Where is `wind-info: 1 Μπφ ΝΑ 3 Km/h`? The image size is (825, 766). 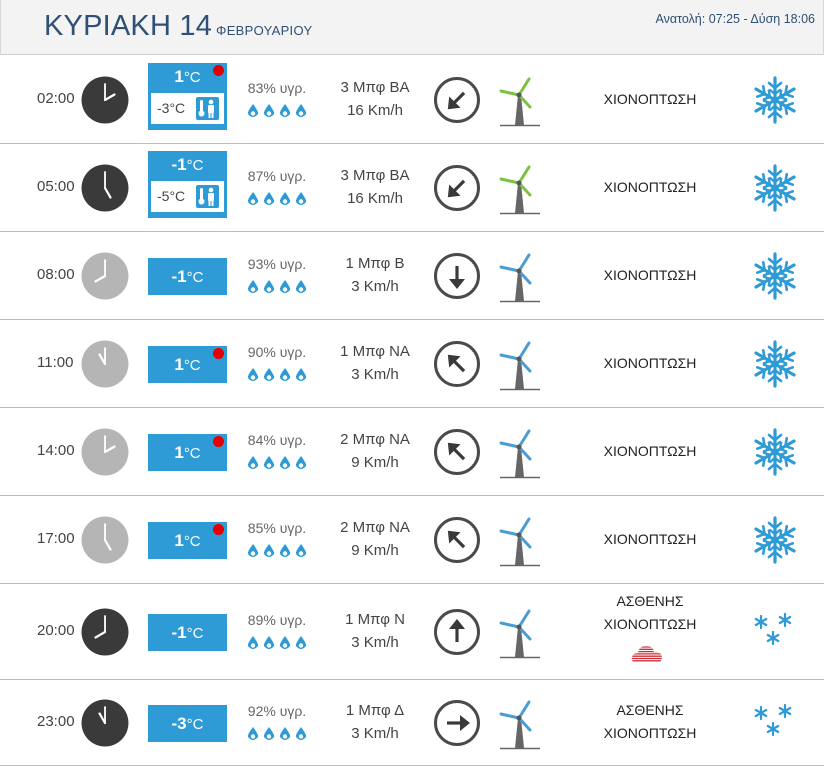
wind-info: 1 Μπφ ΝΑ 3 Km/h is located at coordinates (375, 363).